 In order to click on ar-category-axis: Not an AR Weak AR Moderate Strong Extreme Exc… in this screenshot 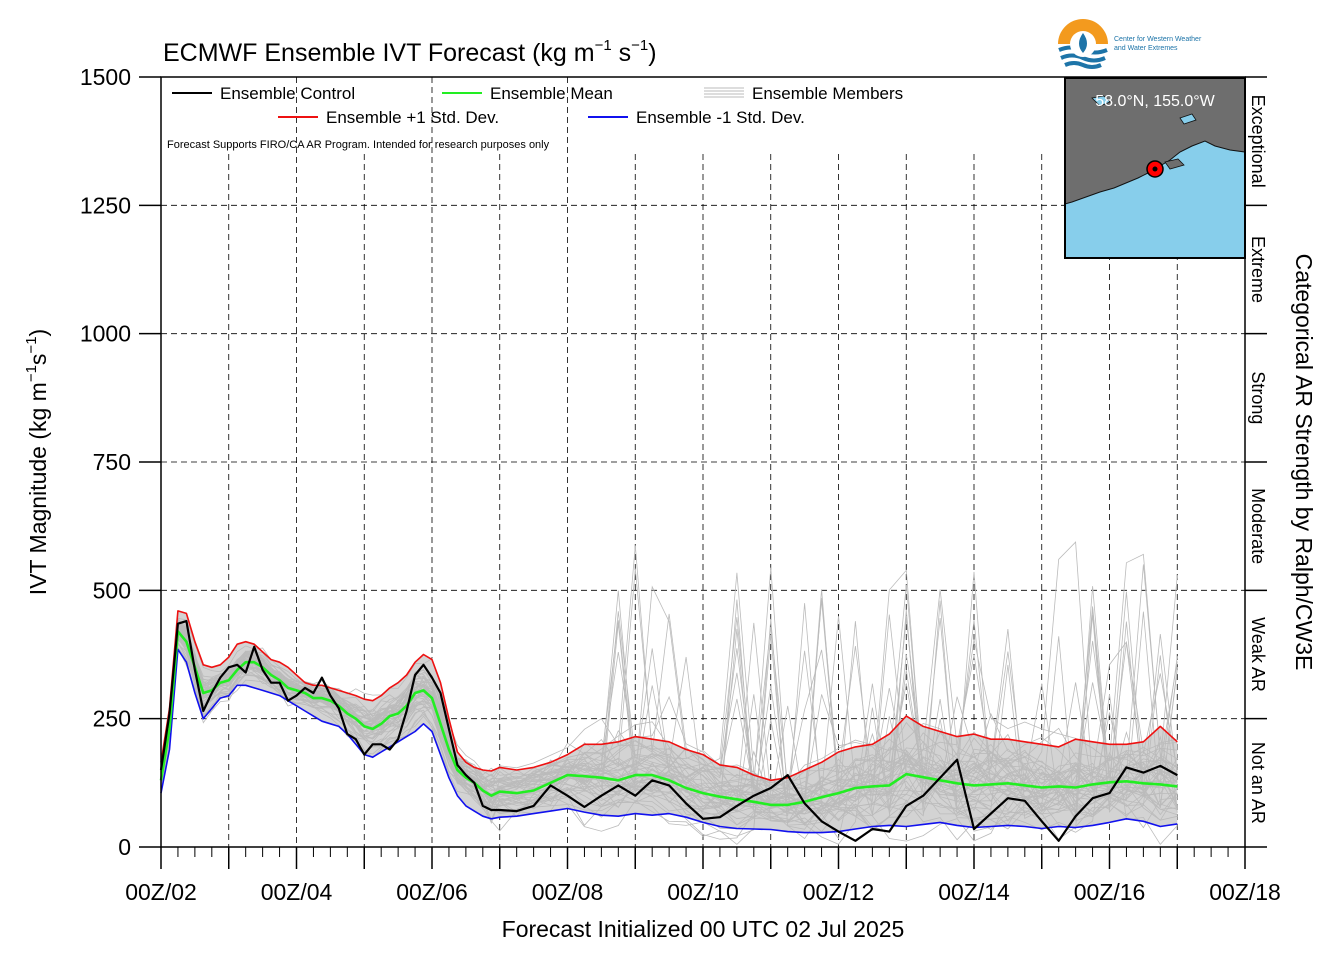, I will do `click(1256, 462)`.